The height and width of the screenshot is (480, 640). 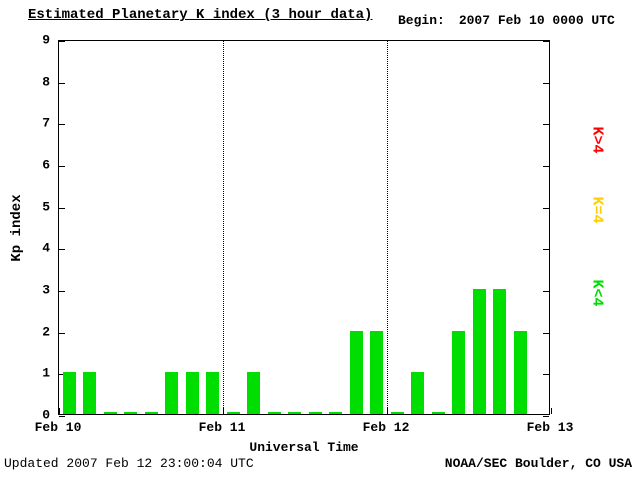 What do you see at coordinates (17, 228) in the screenshot?
I see `y-axis-title: Kp index` at bounding box center [17, 228].